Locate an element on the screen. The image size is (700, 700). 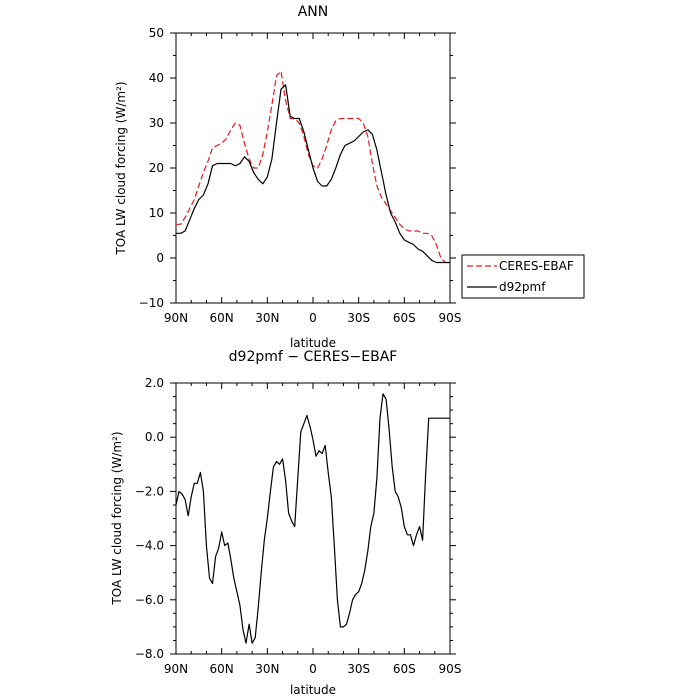
legend-label-d92pmf: d92pmf is located at coordinates (522, 287).